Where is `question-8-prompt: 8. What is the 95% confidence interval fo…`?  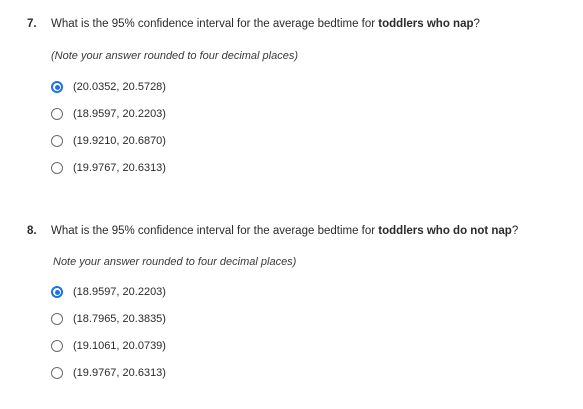
question-8-prompt: 8. What is the 95% confidence interval fo… is located at coordinates (272, 231).